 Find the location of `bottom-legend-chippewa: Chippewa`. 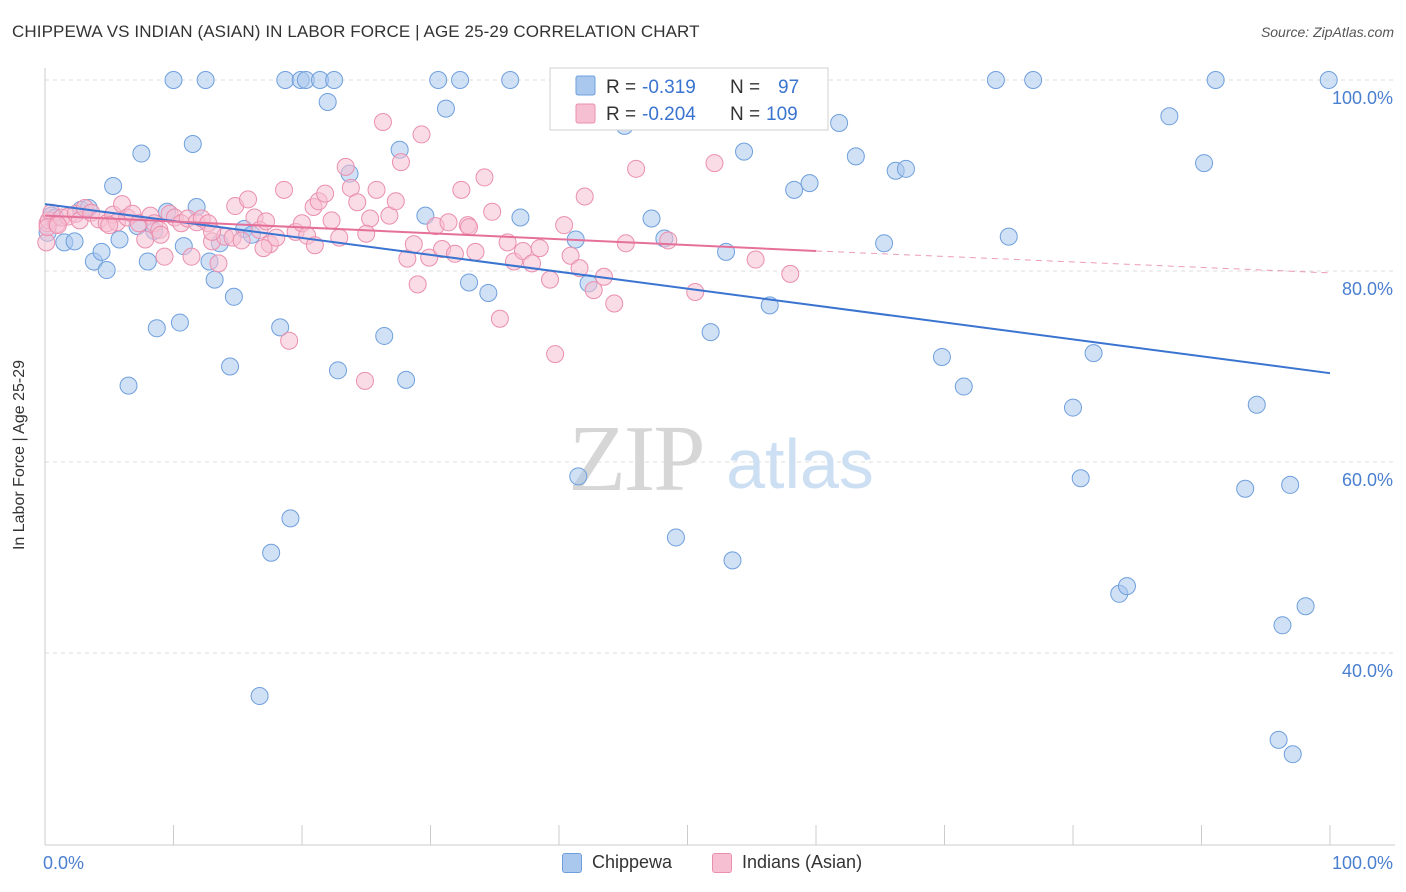

bottom-legend-chippewa: Chippewa is located at coordinates (617, 862).